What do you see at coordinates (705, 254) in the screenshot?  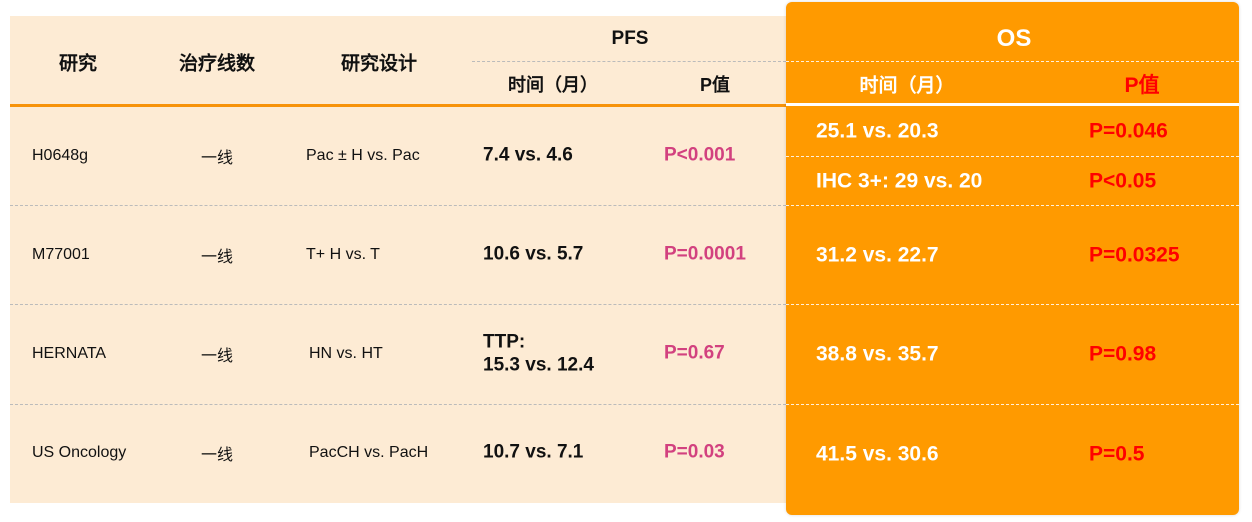 I see `row-pfs-p: P=0.0001` at bounding box center [705, 254].